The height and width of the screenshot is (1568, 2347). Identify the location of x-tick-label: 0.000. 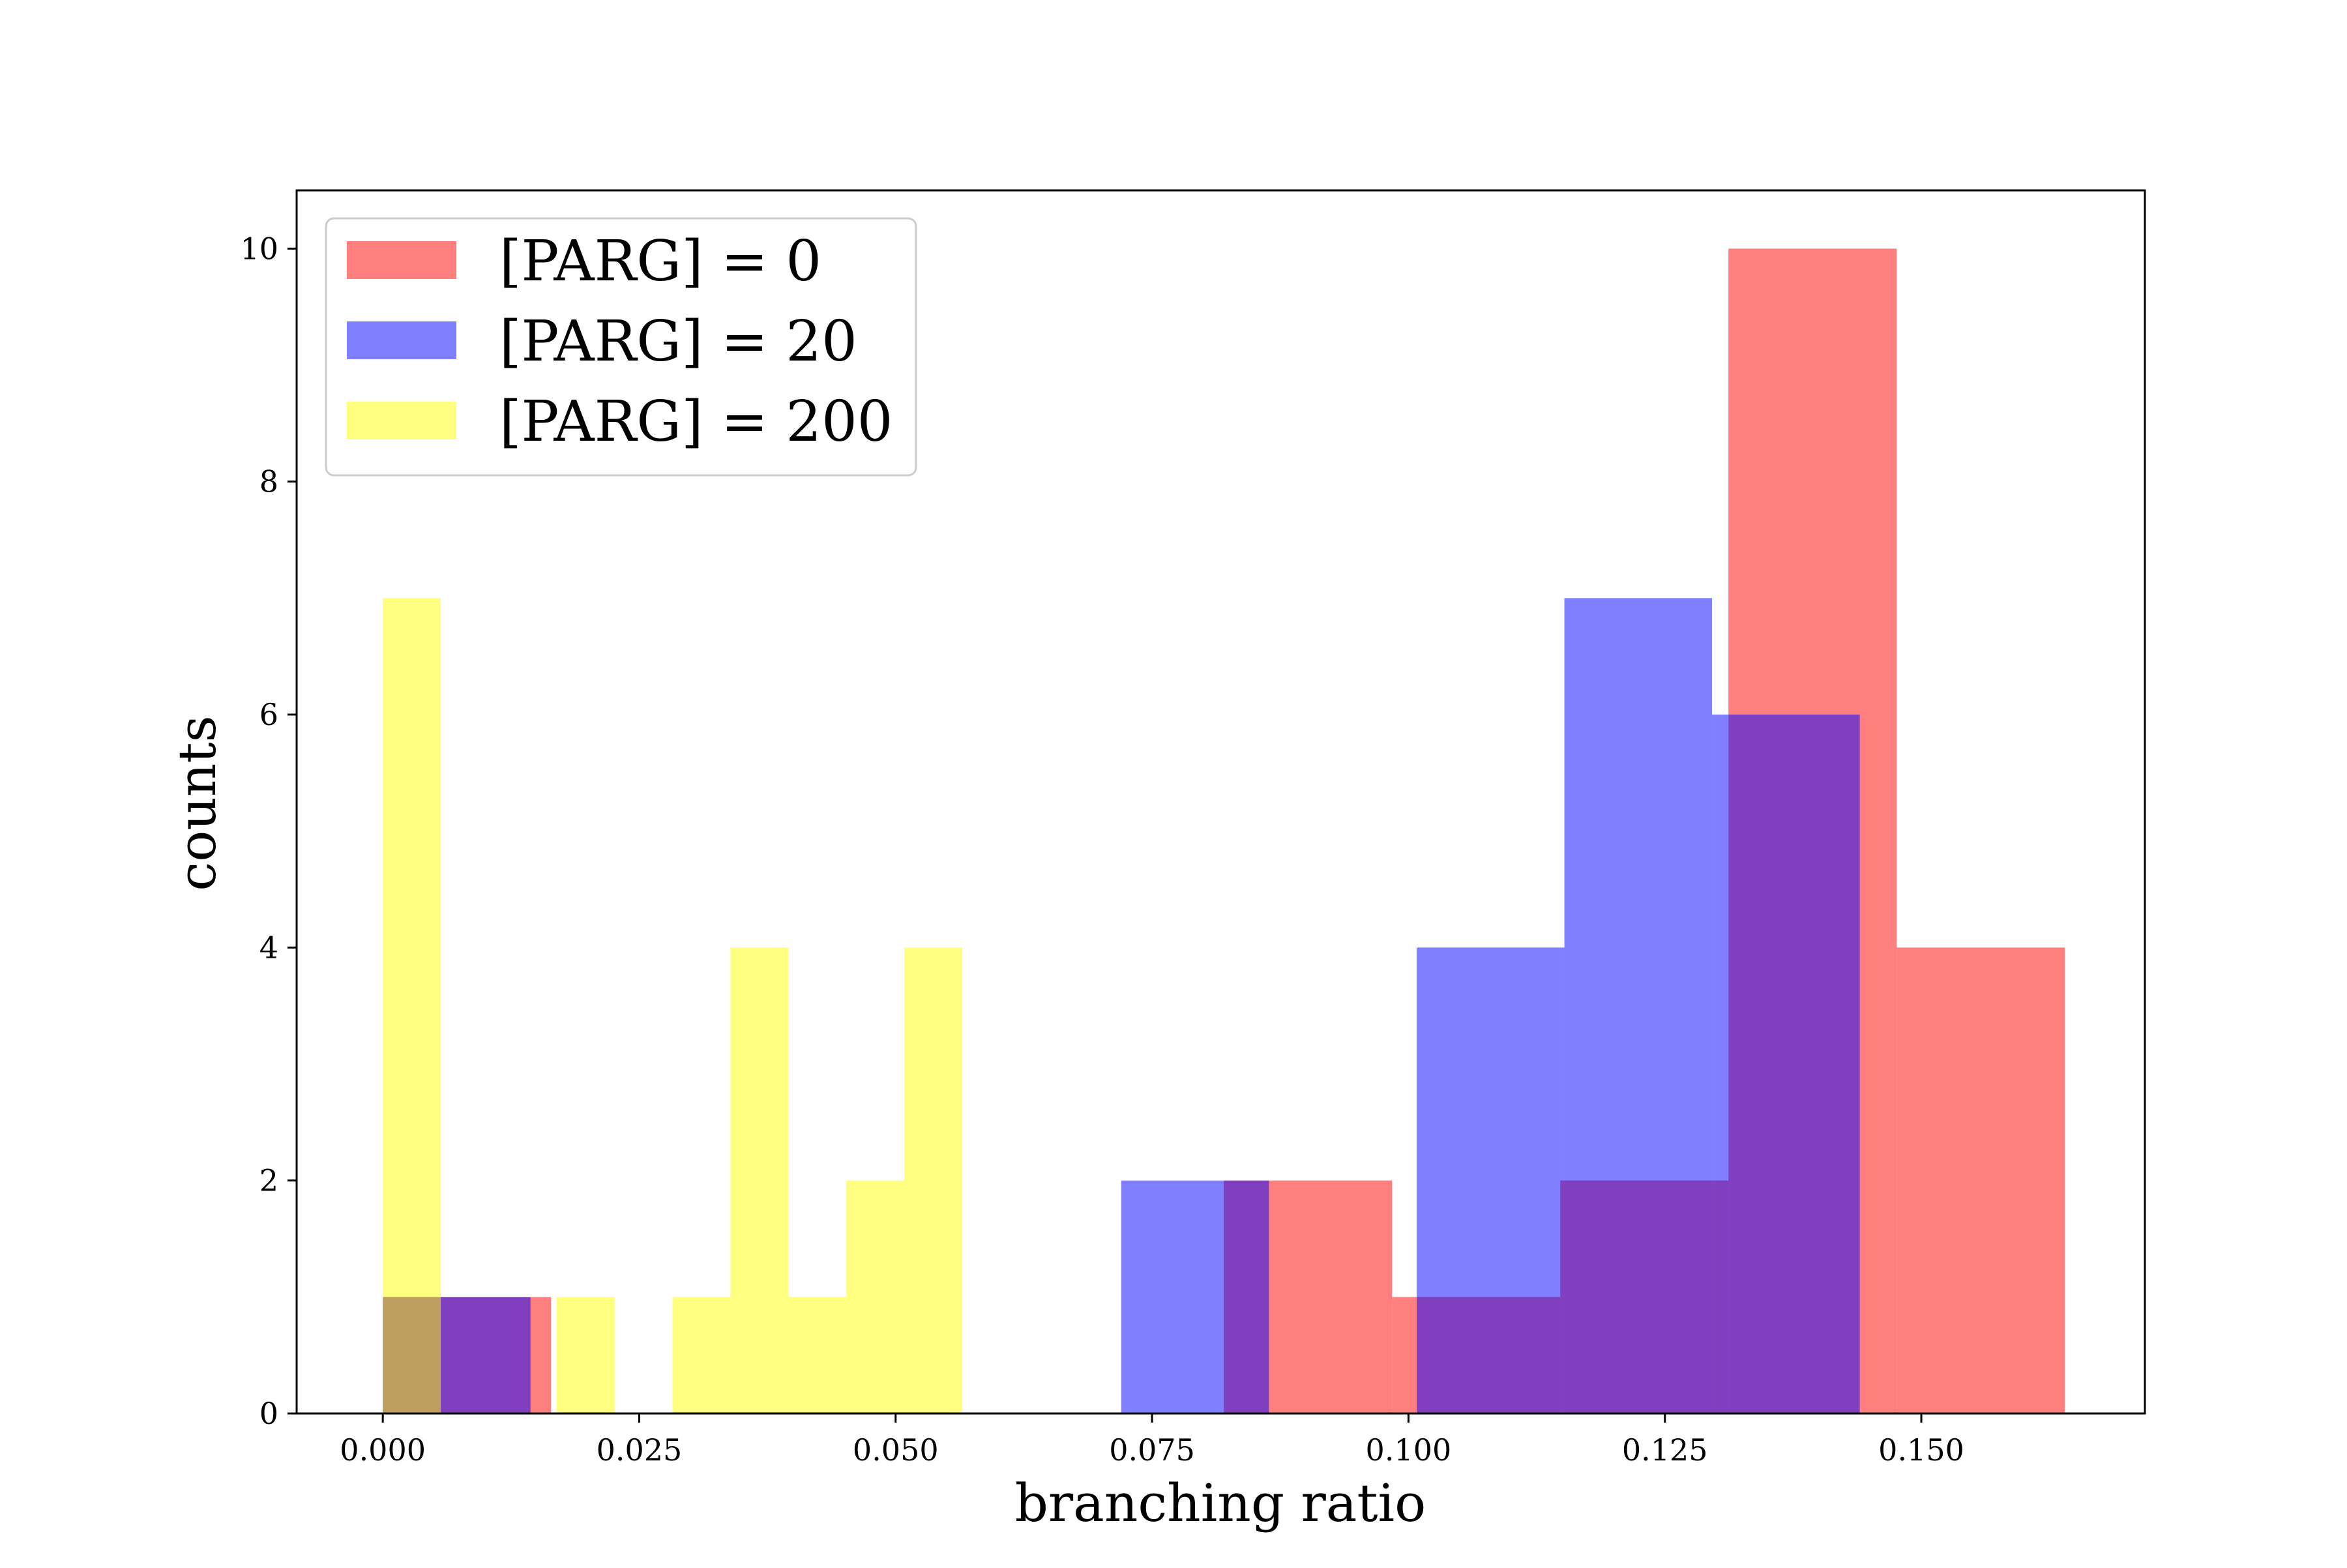
(383, 1450).